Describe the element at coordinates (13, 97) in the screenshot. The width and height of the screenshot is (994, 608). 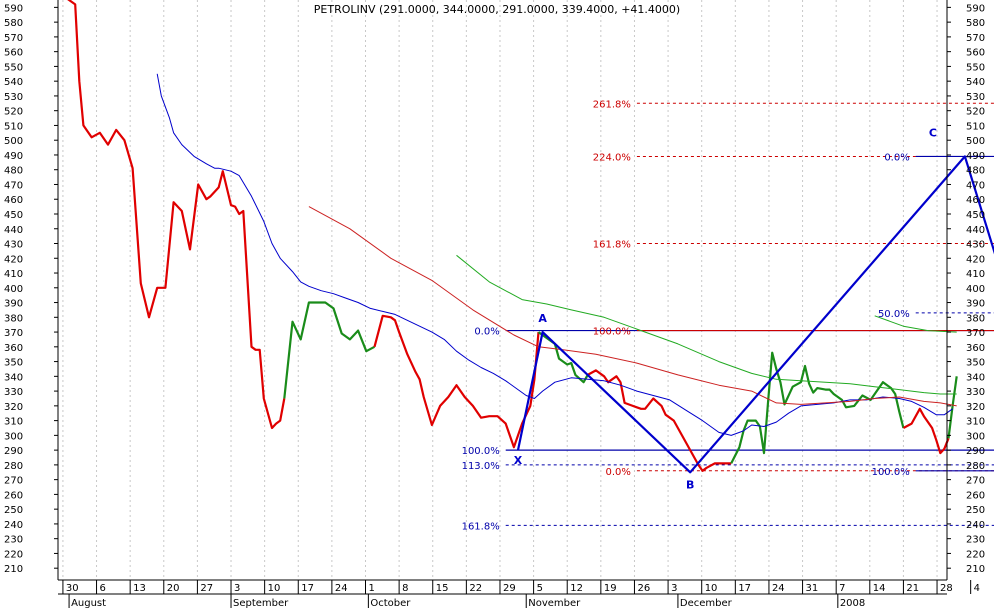
I see `y-tick-label-left: 530` at that location.